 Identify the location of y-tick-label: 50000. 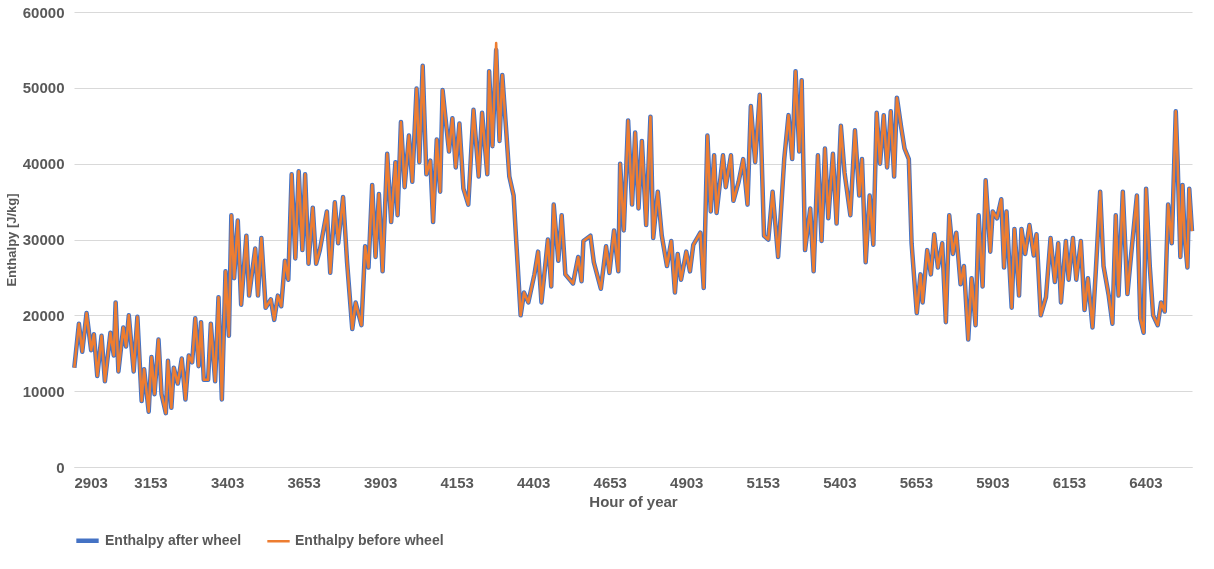
(43, 88).